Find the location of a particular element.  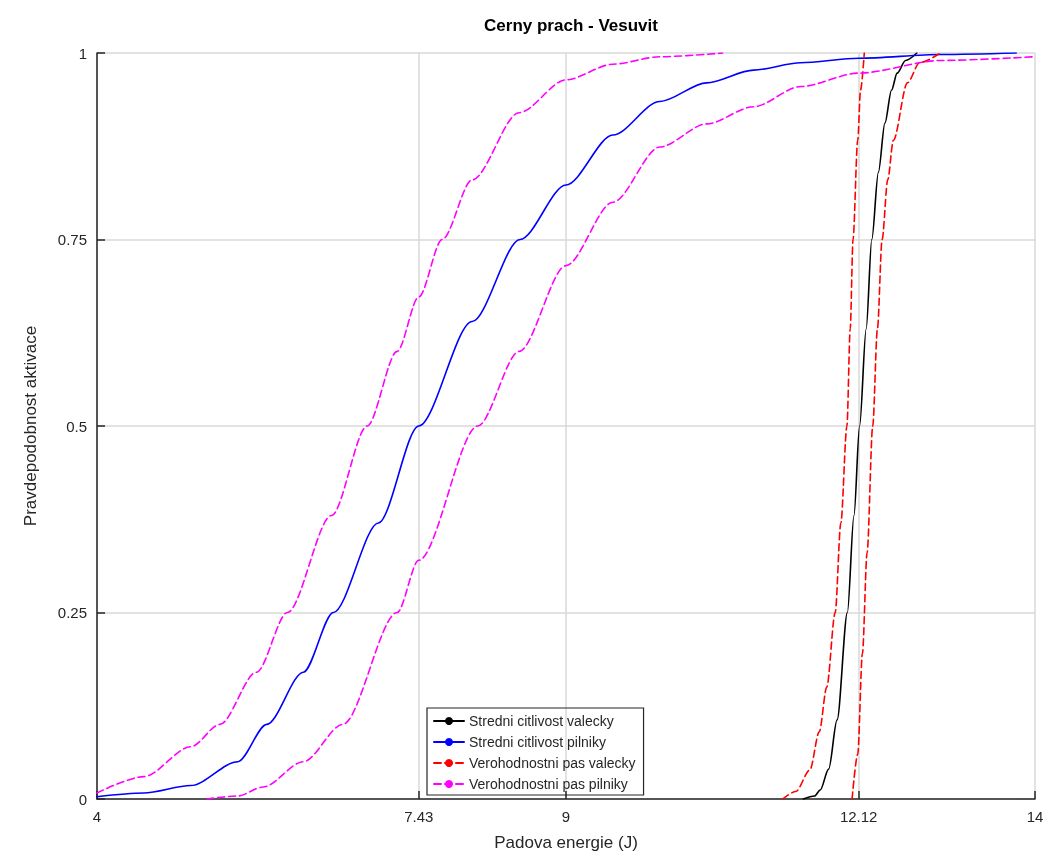

y-tick-label: 1 is located at coordinates (82, 53).